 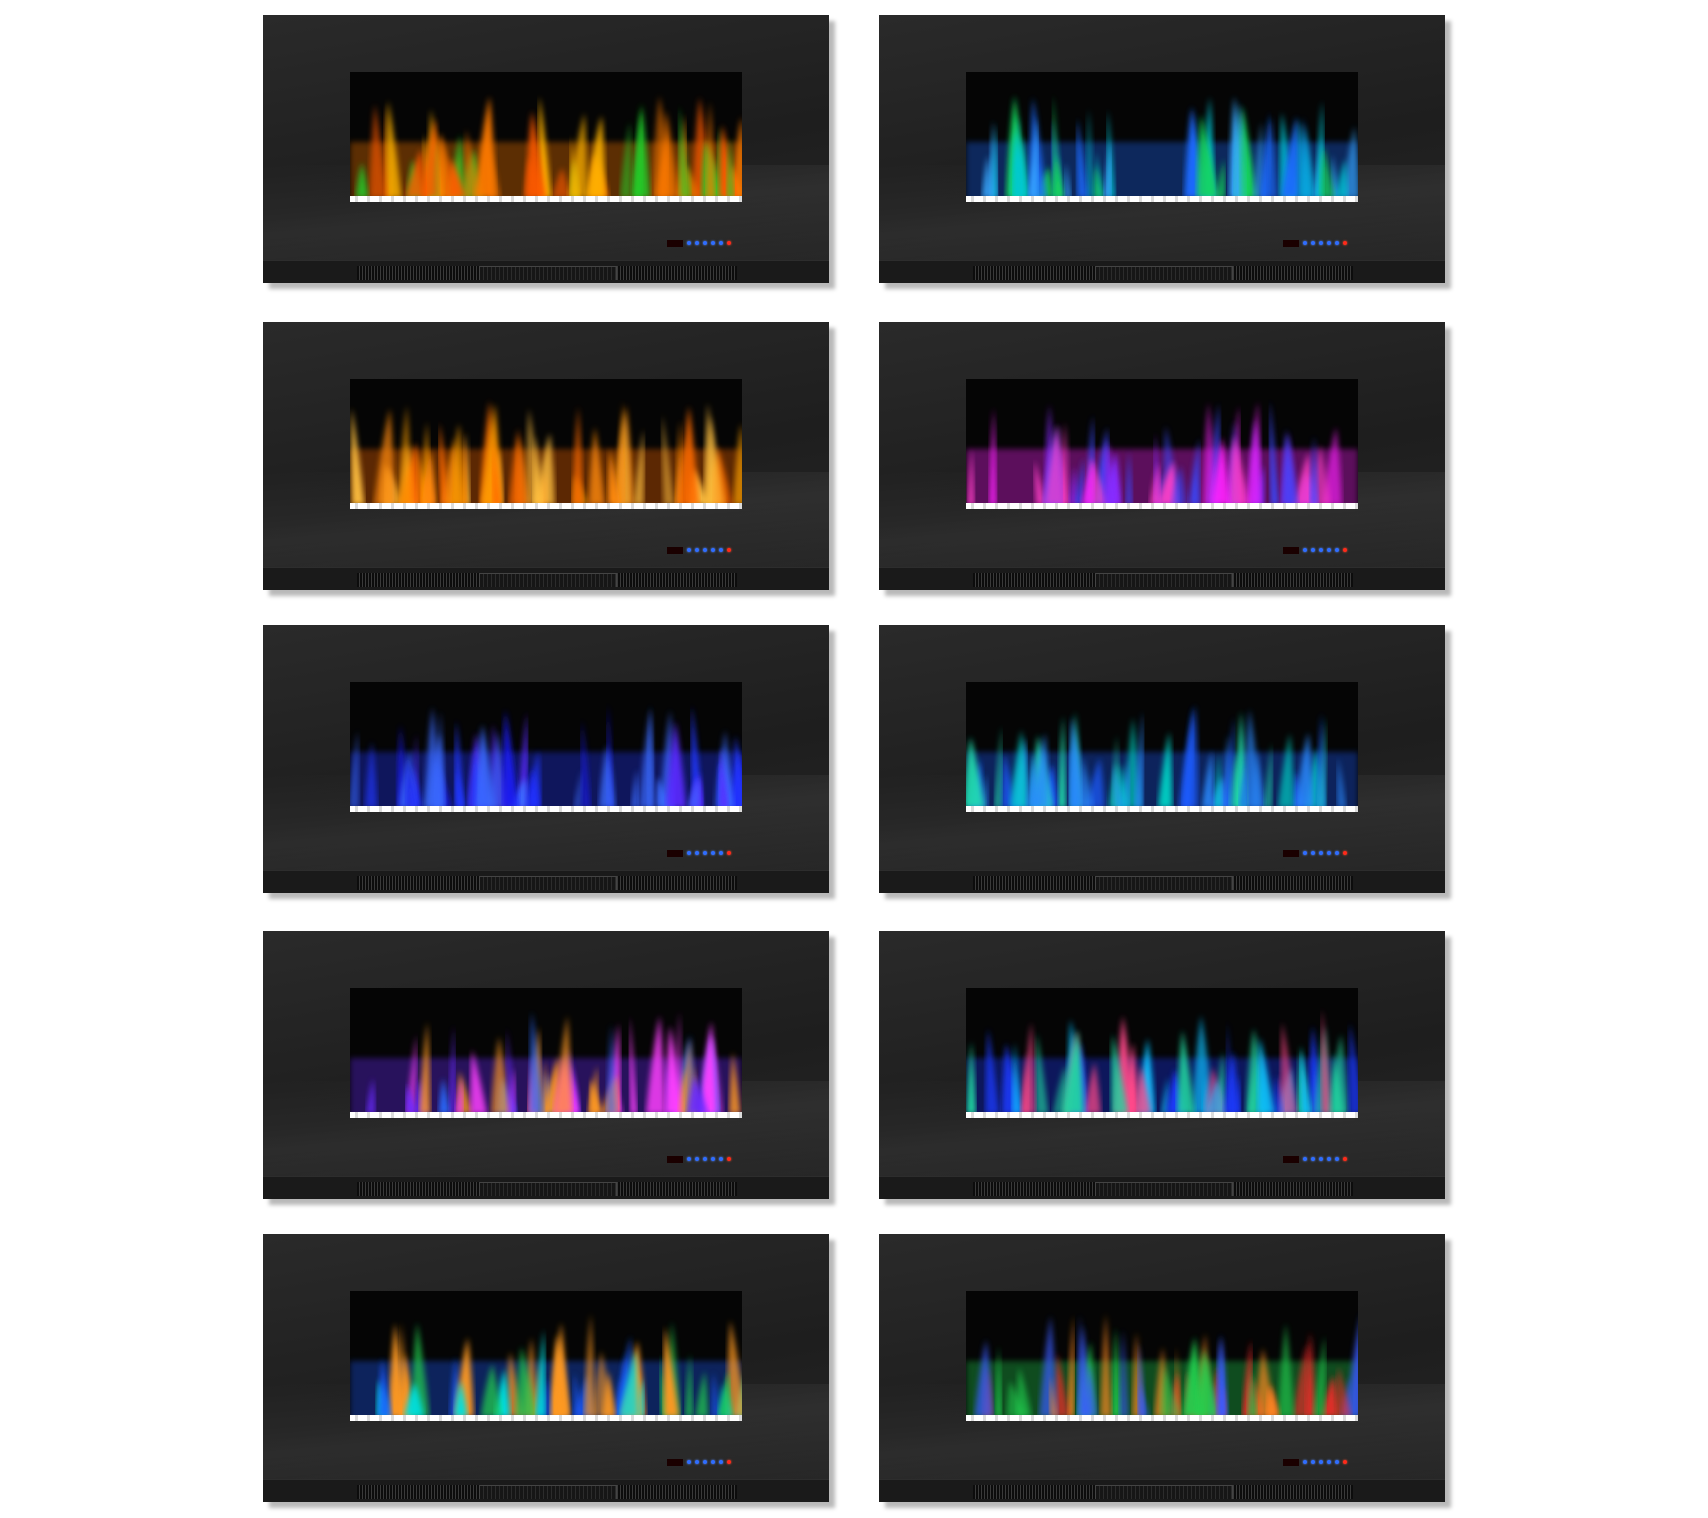 I want to click on fireplace-violet-magenta, so click(x=1162, y=456).